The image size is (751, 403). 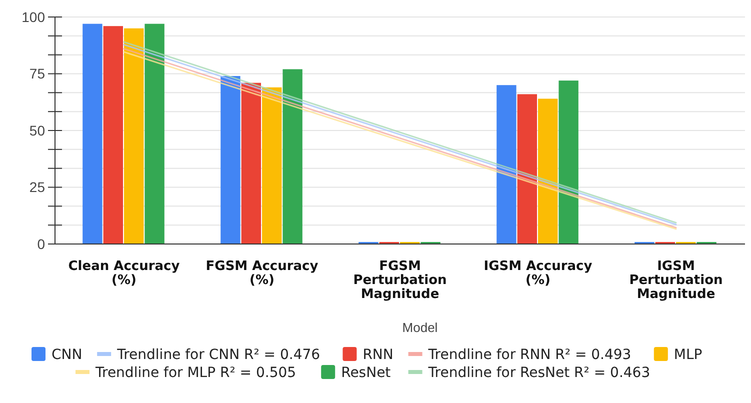 I want to click on legend-label: Trendline for MLP R² = 0.505, so click(x=195, y=372).